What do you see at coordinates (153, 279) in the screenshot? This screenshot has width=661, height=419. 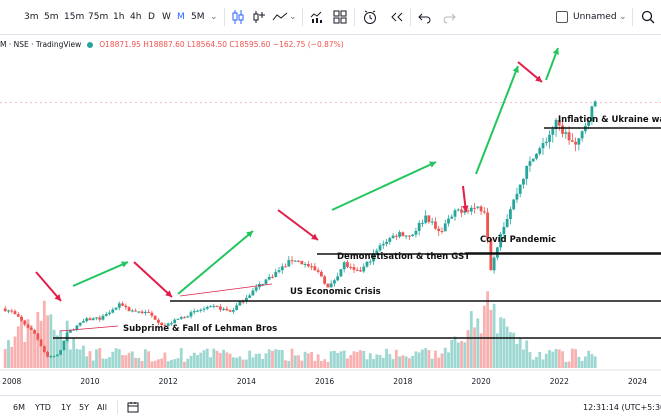 I see `red-arrow` at bounding box center [153, 279].